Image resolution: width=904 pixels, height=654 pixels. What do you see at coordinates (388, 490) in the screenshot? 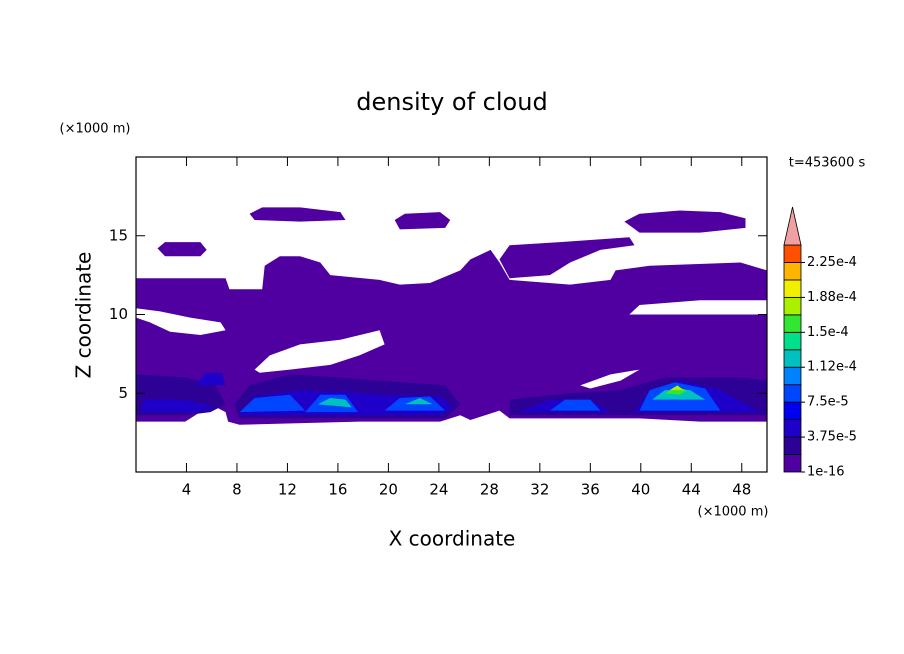
I see `x-tick-label: 20` at bounding box center [388, 490].